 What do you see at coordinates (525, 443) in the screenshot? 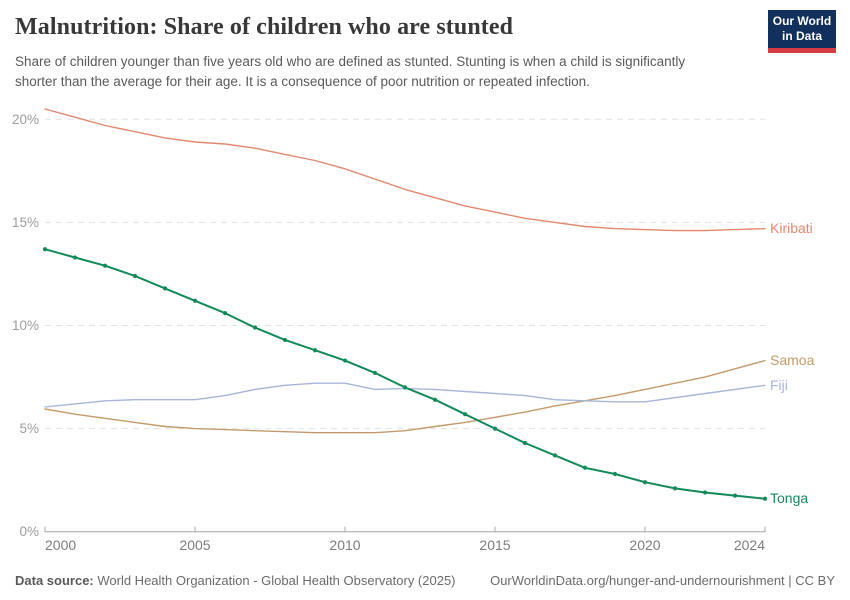
I see `series-point-tonga-2016` at bounding box center [525, 443].